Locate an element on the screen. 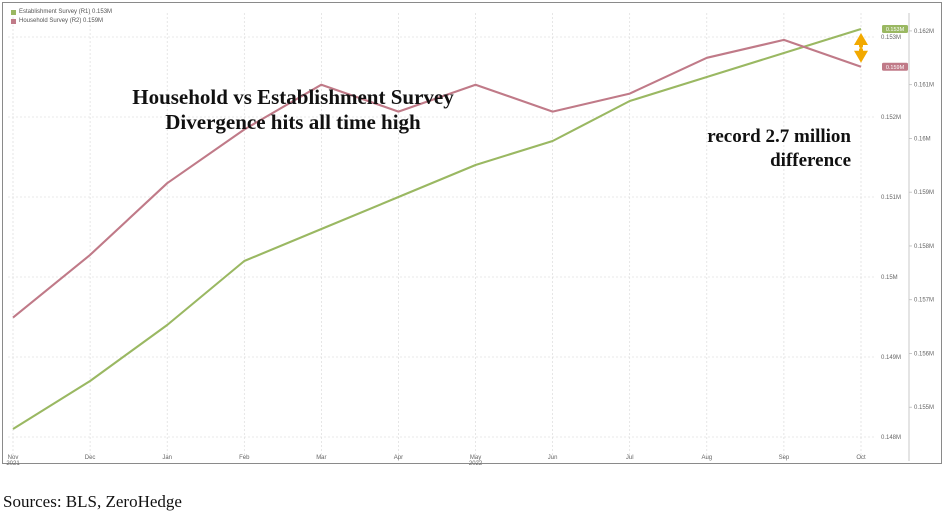 Image resolution: width=952 pixels, height=520 pixels. legend-item-establishment: Establishment Survey (R1) 0.153M is located at coordinates (61, 12).